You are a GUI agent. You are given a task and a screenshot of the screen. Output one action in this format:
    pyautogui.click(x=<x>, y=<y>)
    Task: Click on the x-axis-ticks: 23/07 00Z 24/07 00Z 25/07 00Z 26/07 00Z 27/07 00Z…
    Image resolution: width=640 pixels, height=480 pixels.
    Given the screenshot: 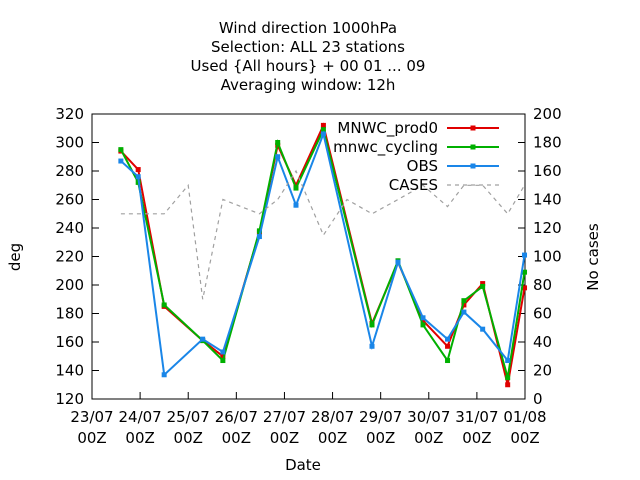 What is the action you would take?
    pyautogui.click(x=308, y=419)
    